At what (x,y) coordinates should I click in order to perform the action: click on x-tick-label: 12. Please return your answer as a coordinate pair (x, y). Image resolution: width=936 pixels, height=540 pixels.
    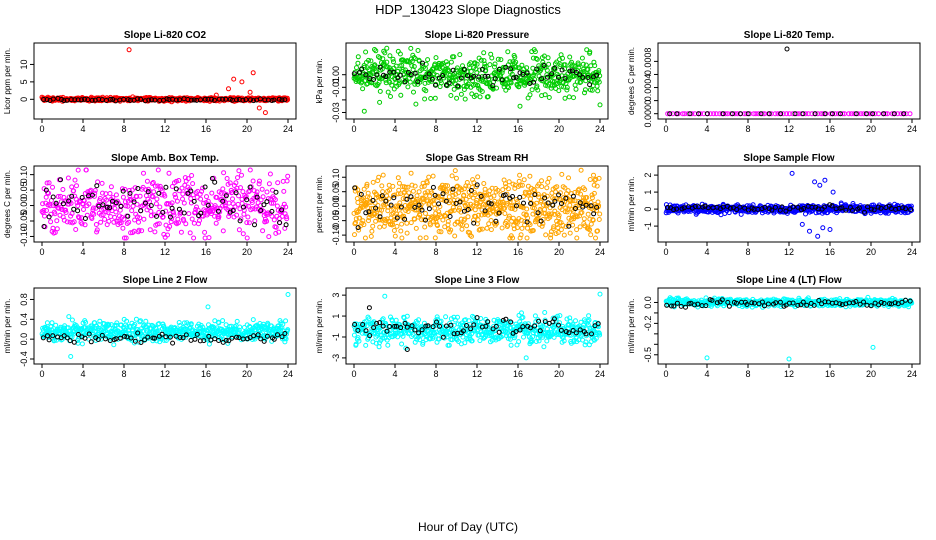
    Looking at the image, I should click on (477, 374).